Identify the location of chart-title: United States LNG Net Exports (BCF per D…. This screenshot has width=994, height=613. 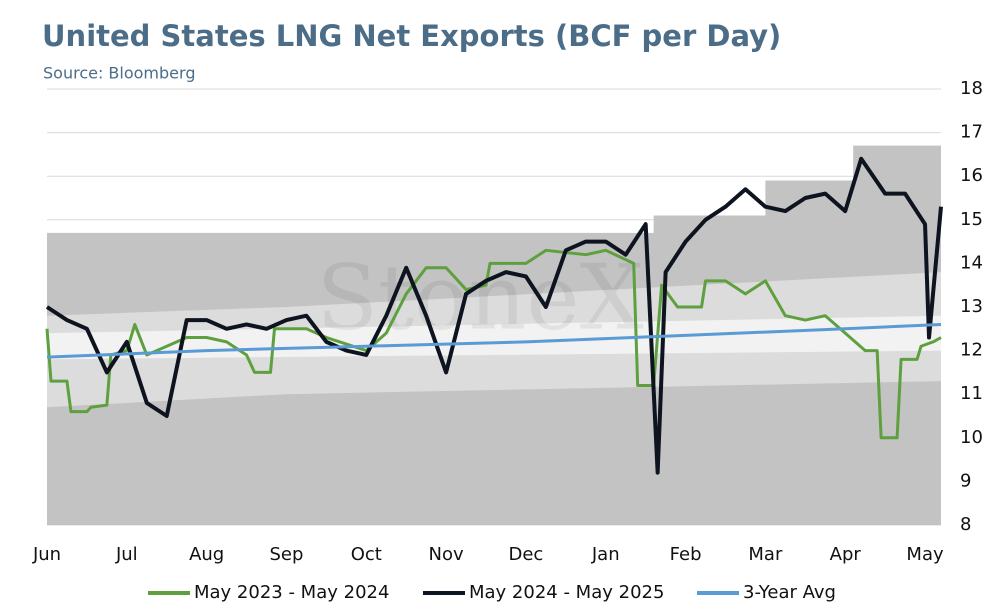
(411, 36).